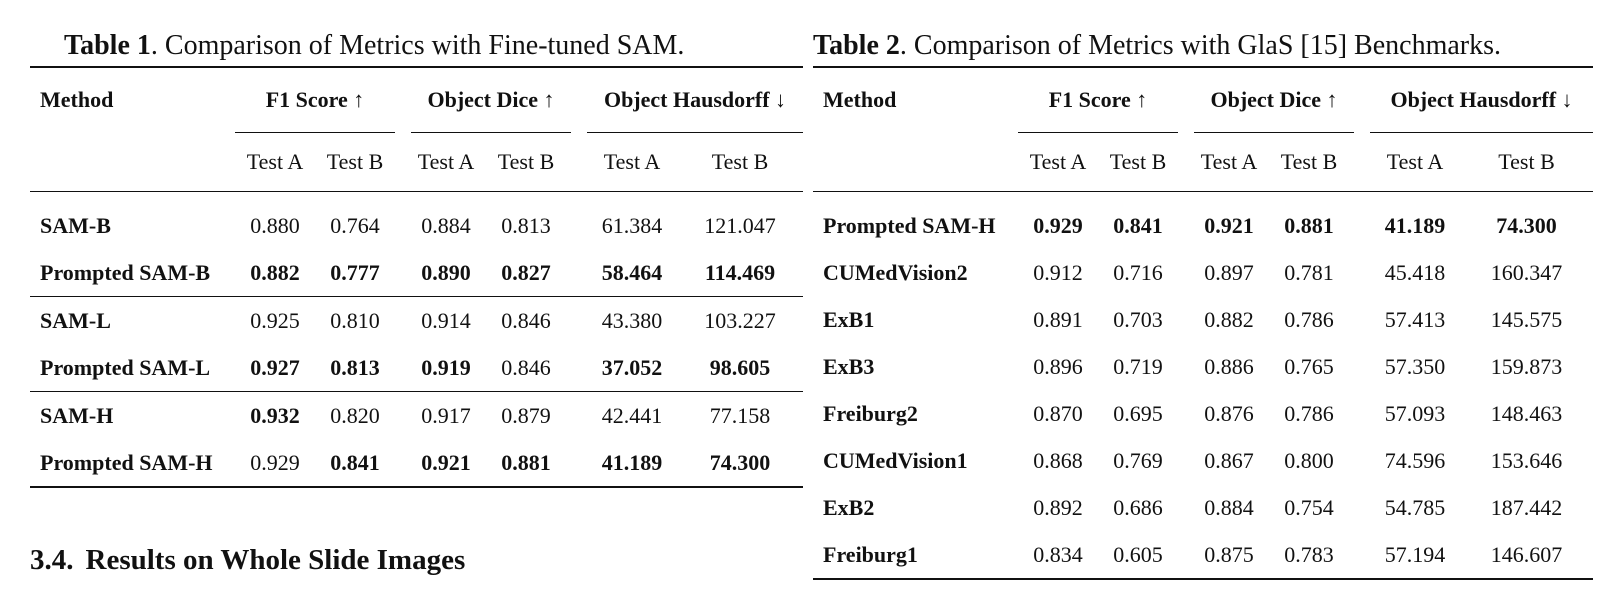 The image size is (1612, 608). I want to click on table-row: ExB3 0.896 0.719 0.886 0.765 57.350 159.873, so click(1203, 366).